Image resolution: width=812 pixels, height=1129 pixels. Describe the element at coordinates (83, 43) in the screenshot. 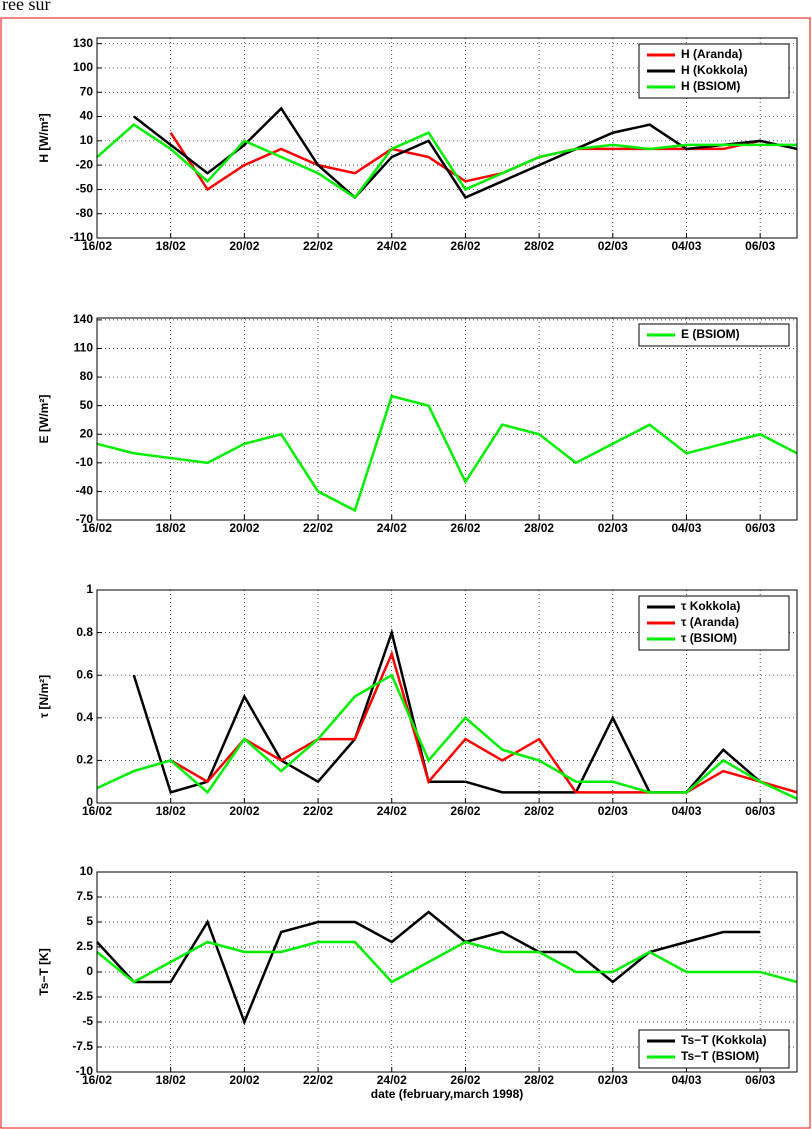

I see `y-tick-label: 130` at that location.